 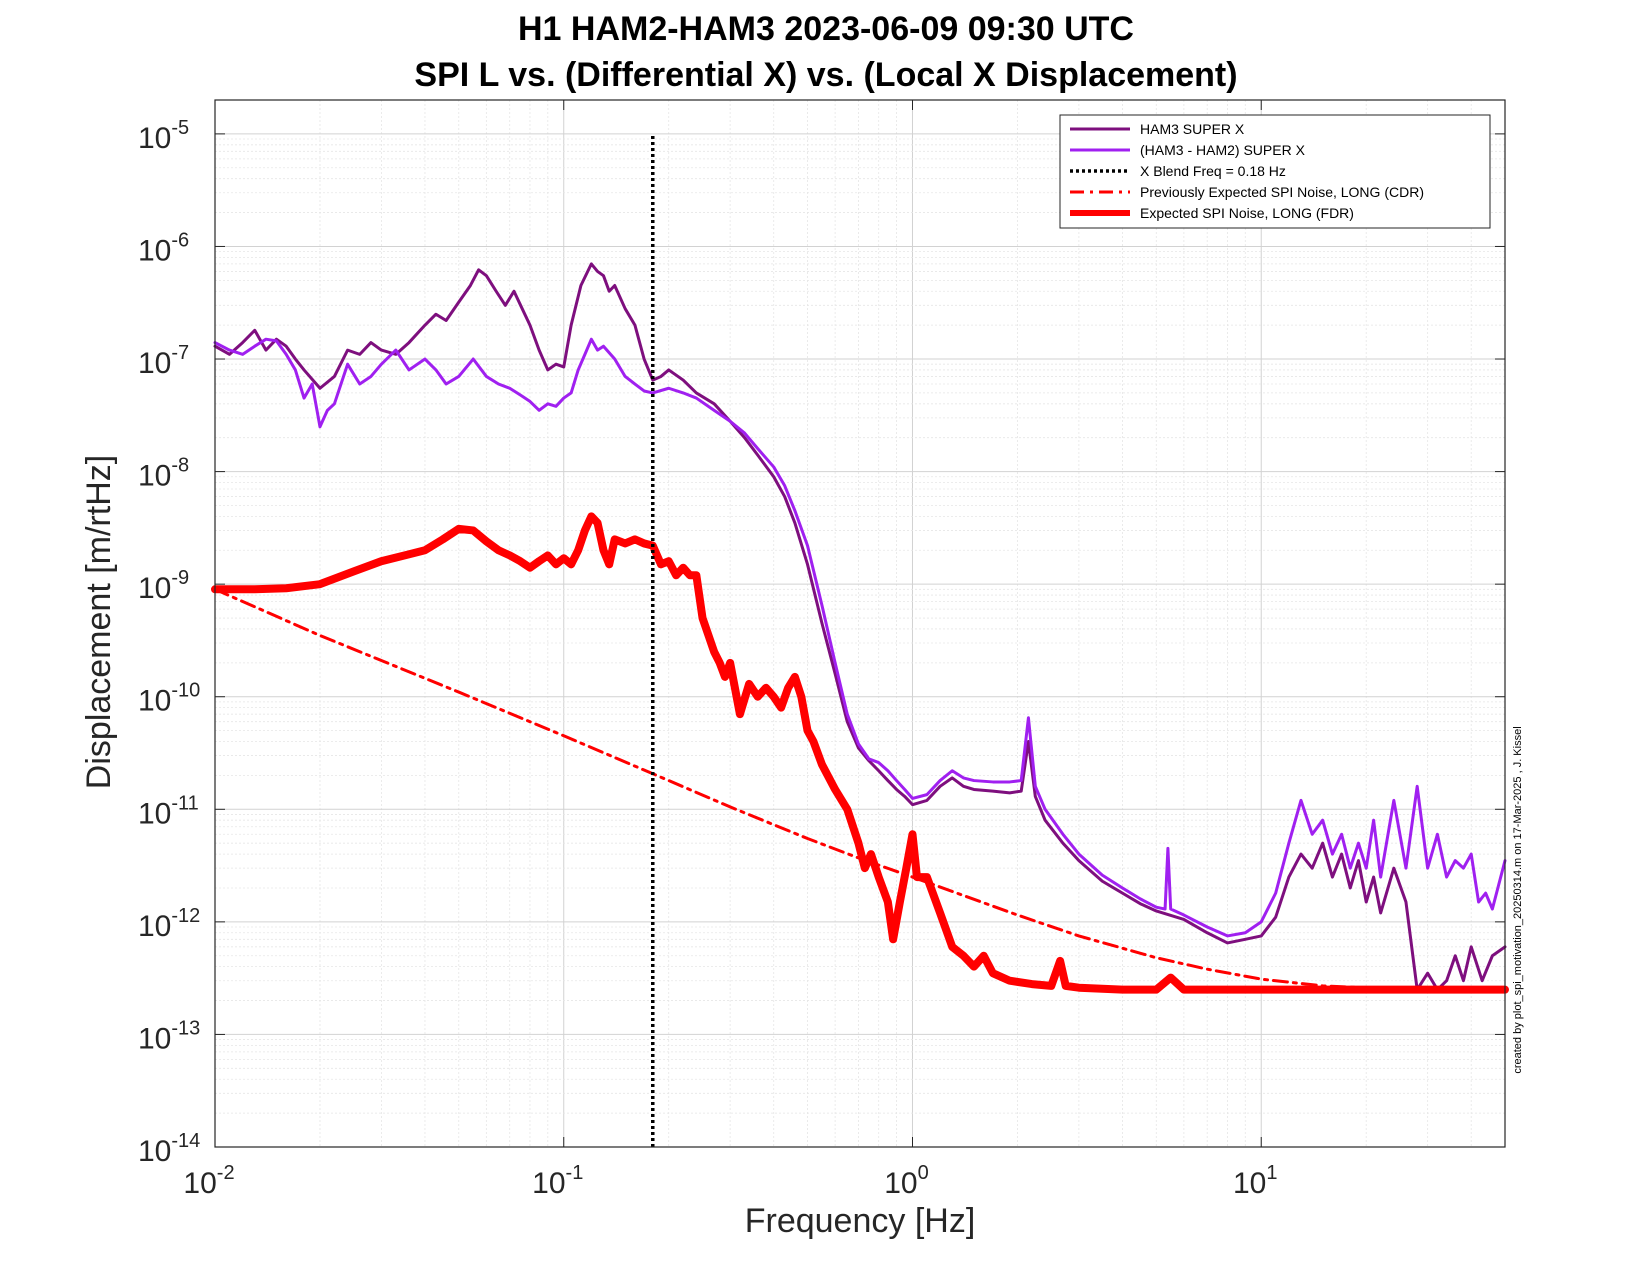 What do you see at coordinates (169, 924) in the screenshot?
I see `y-tick-label: 10⁻¹²` at bounding box center [169, 924].